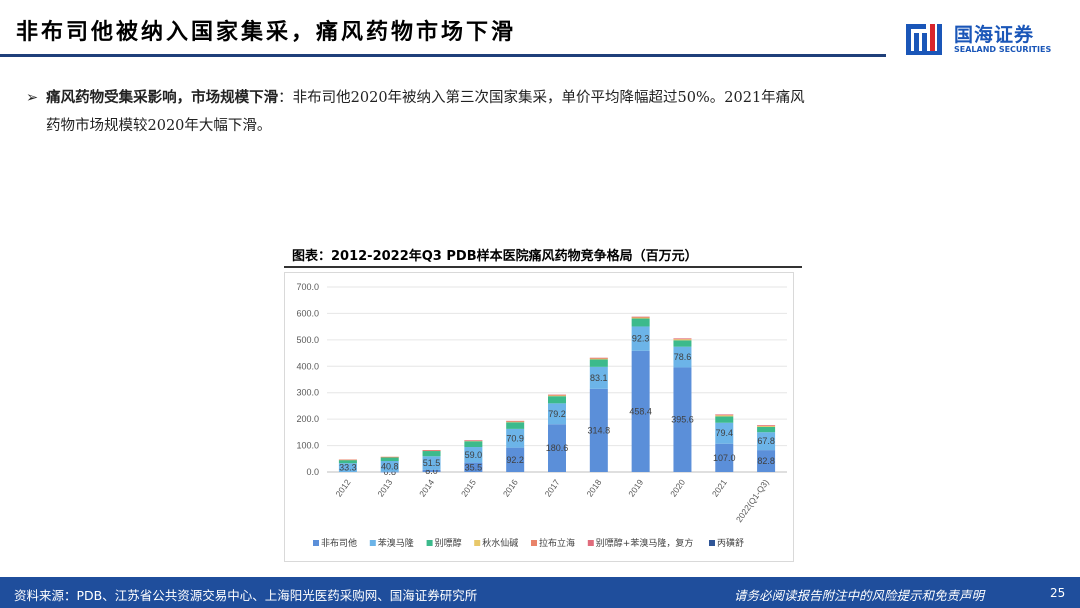 This screenshot has height=608, width=1080. What do you see at coordinates (474, 455) in the screenshot?
I see `data-label: 59.0` at bounding box center [474, 455].